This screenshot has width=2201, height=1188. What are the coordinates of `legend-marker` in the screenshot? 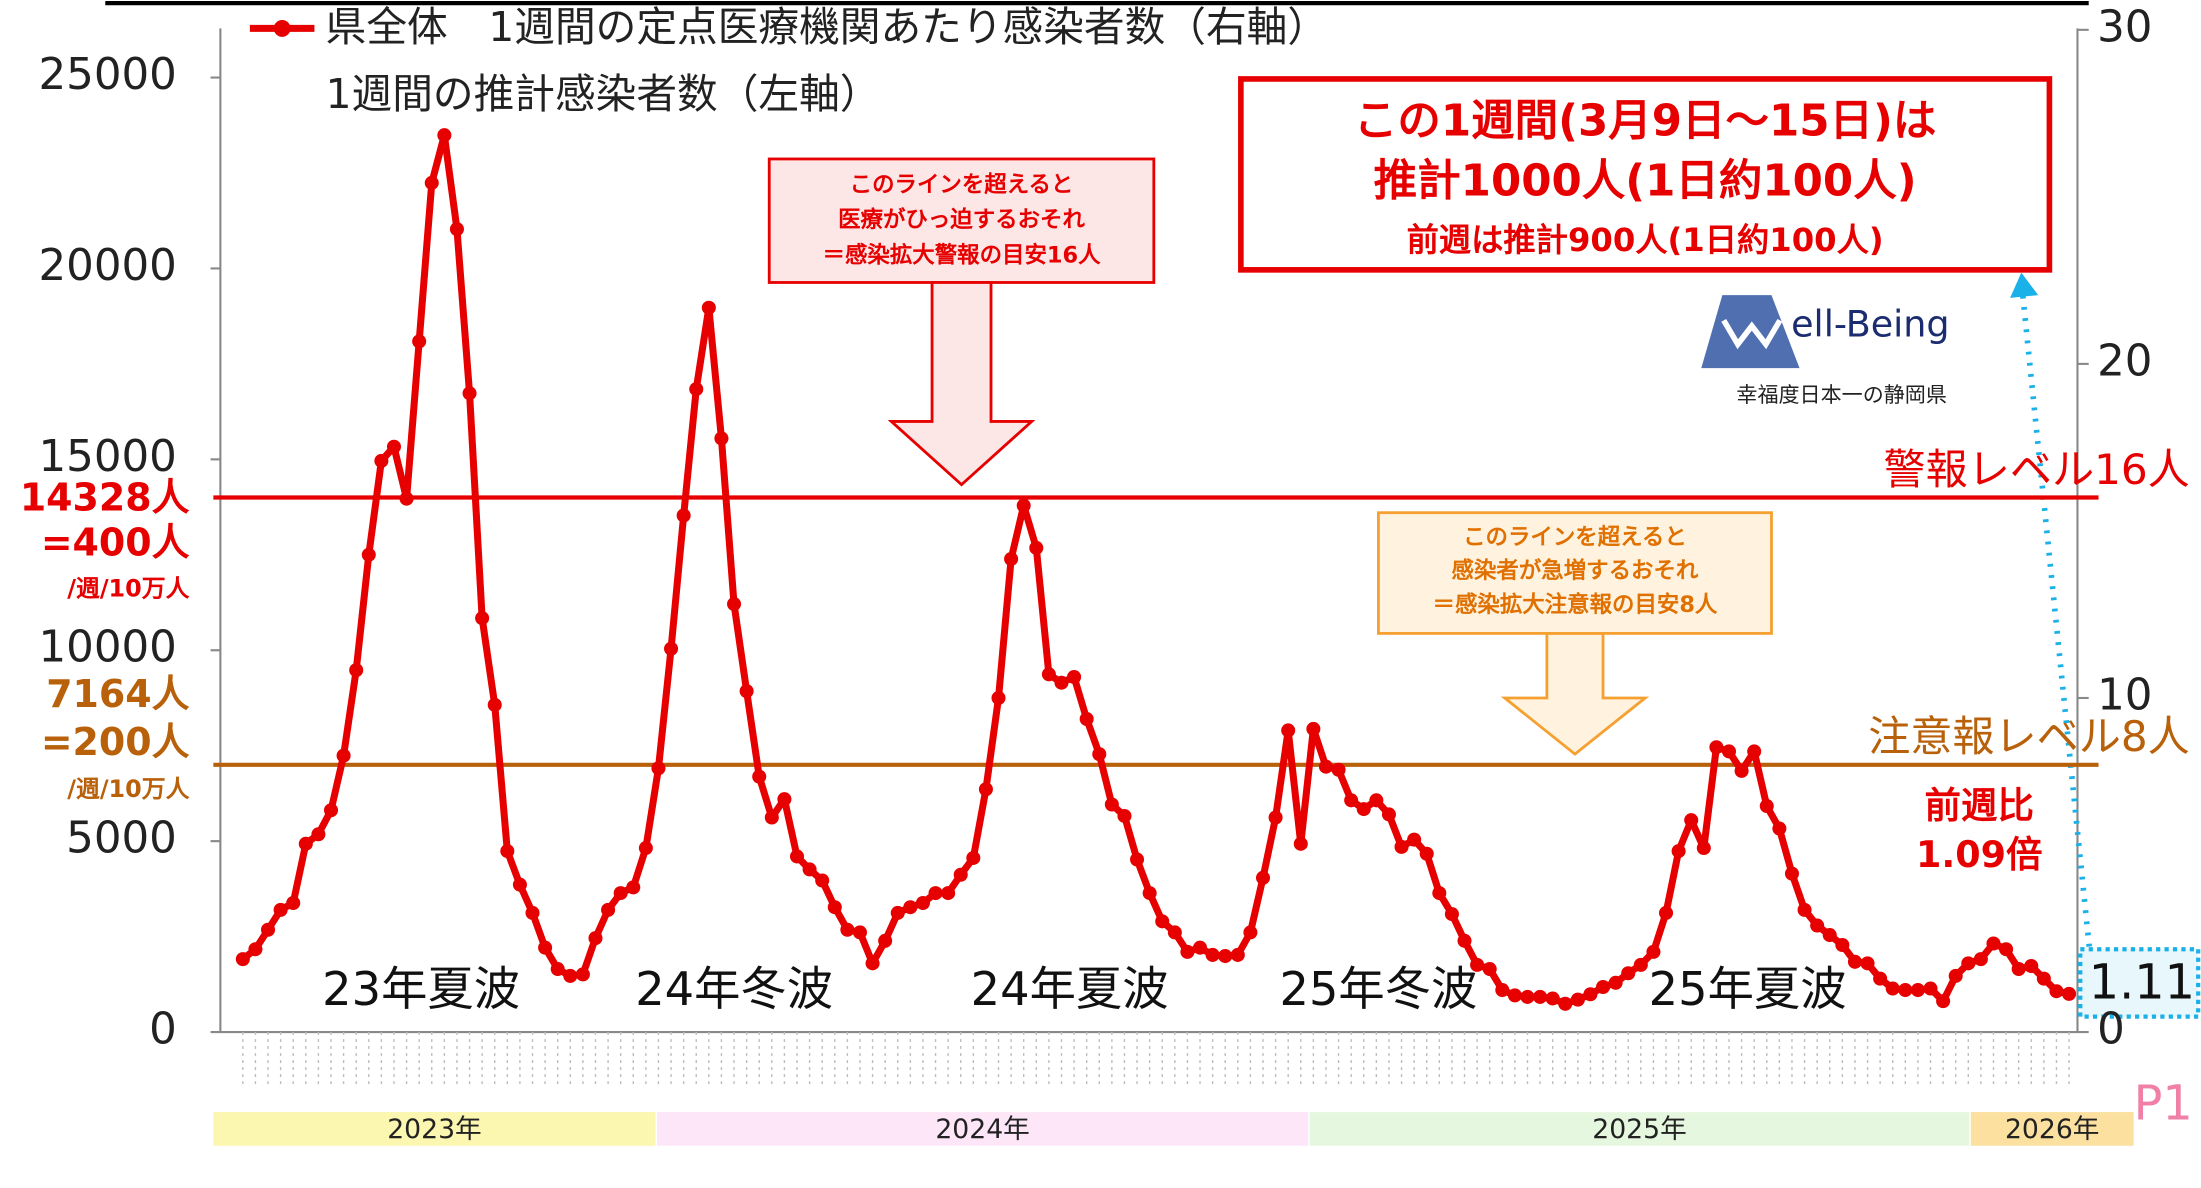 It's located at (282, 28).